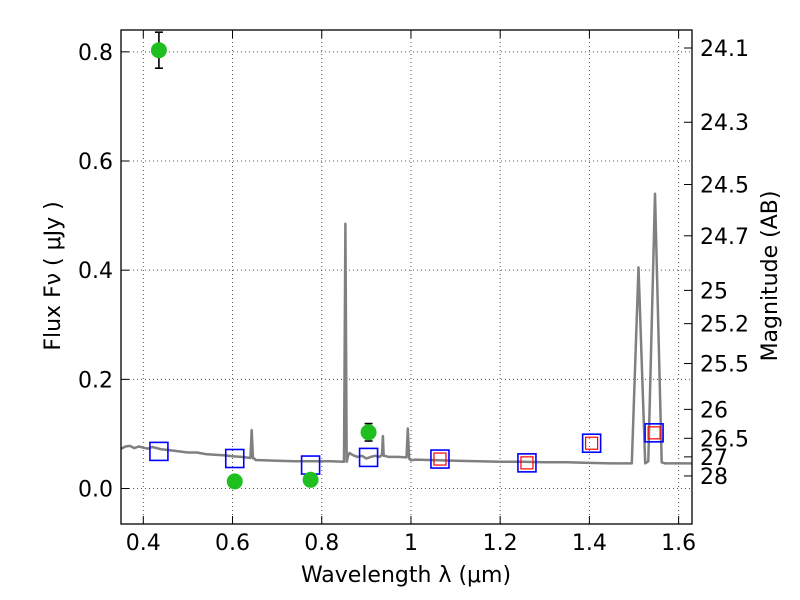  I want to click on photometry-layer, so click(406, 449).